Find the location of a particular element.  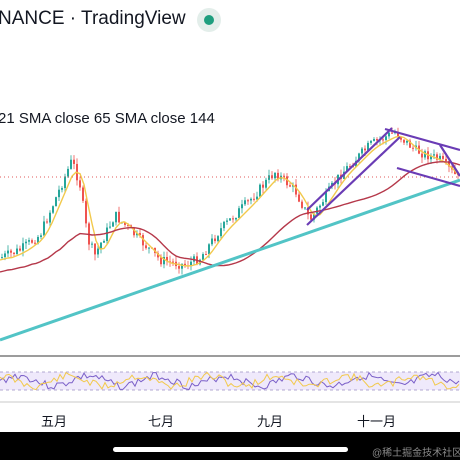

home-indicator is located at coordinates (230, 449).